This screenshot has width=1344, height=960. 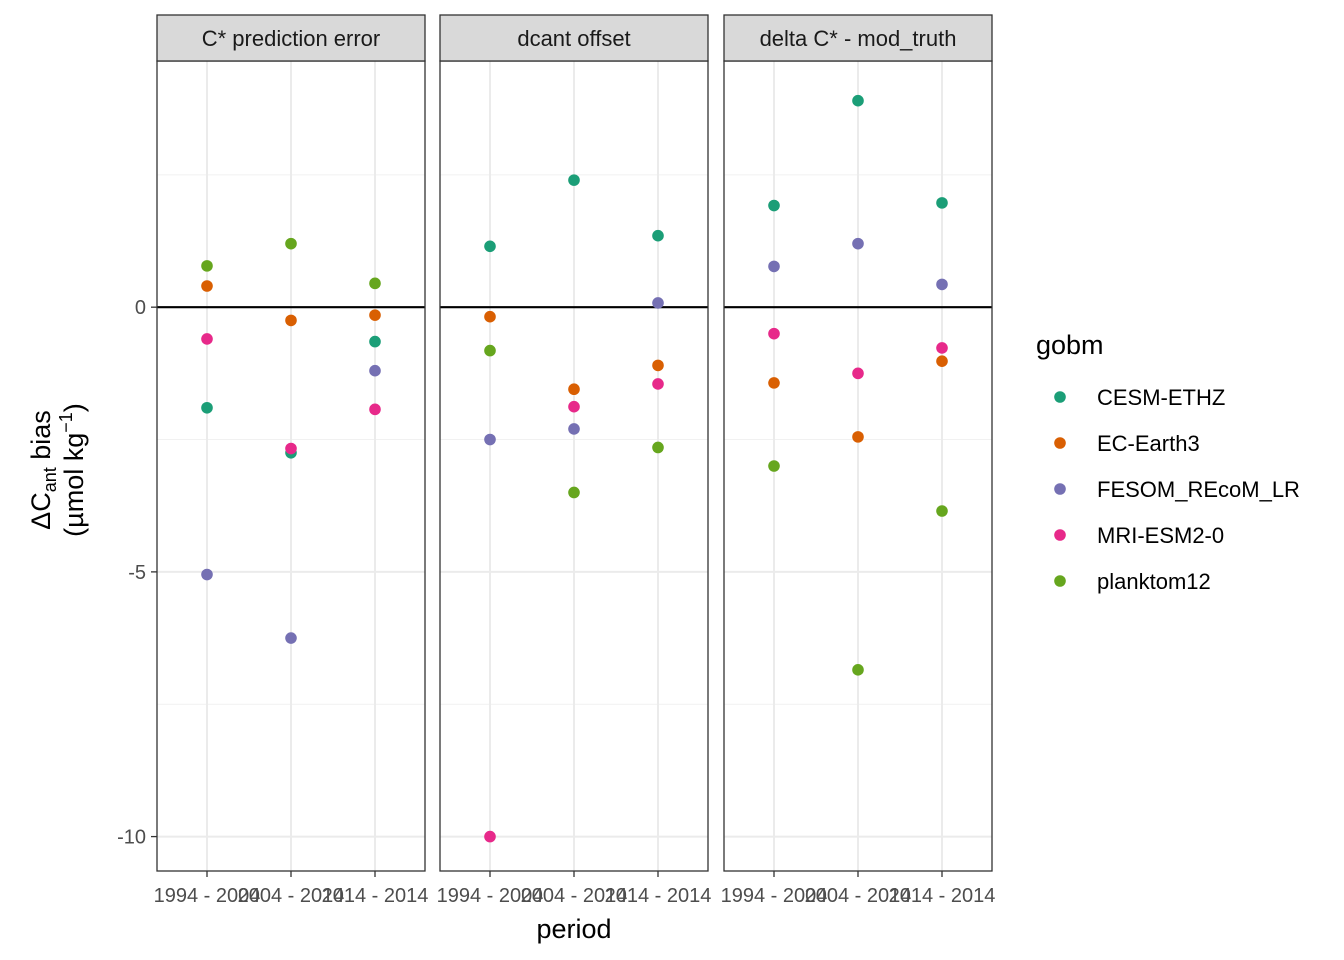 What do you see at coordinates (140, 308) in the screenshot?
I see `y-tick-label: 0` at bounding box center [140, 308].